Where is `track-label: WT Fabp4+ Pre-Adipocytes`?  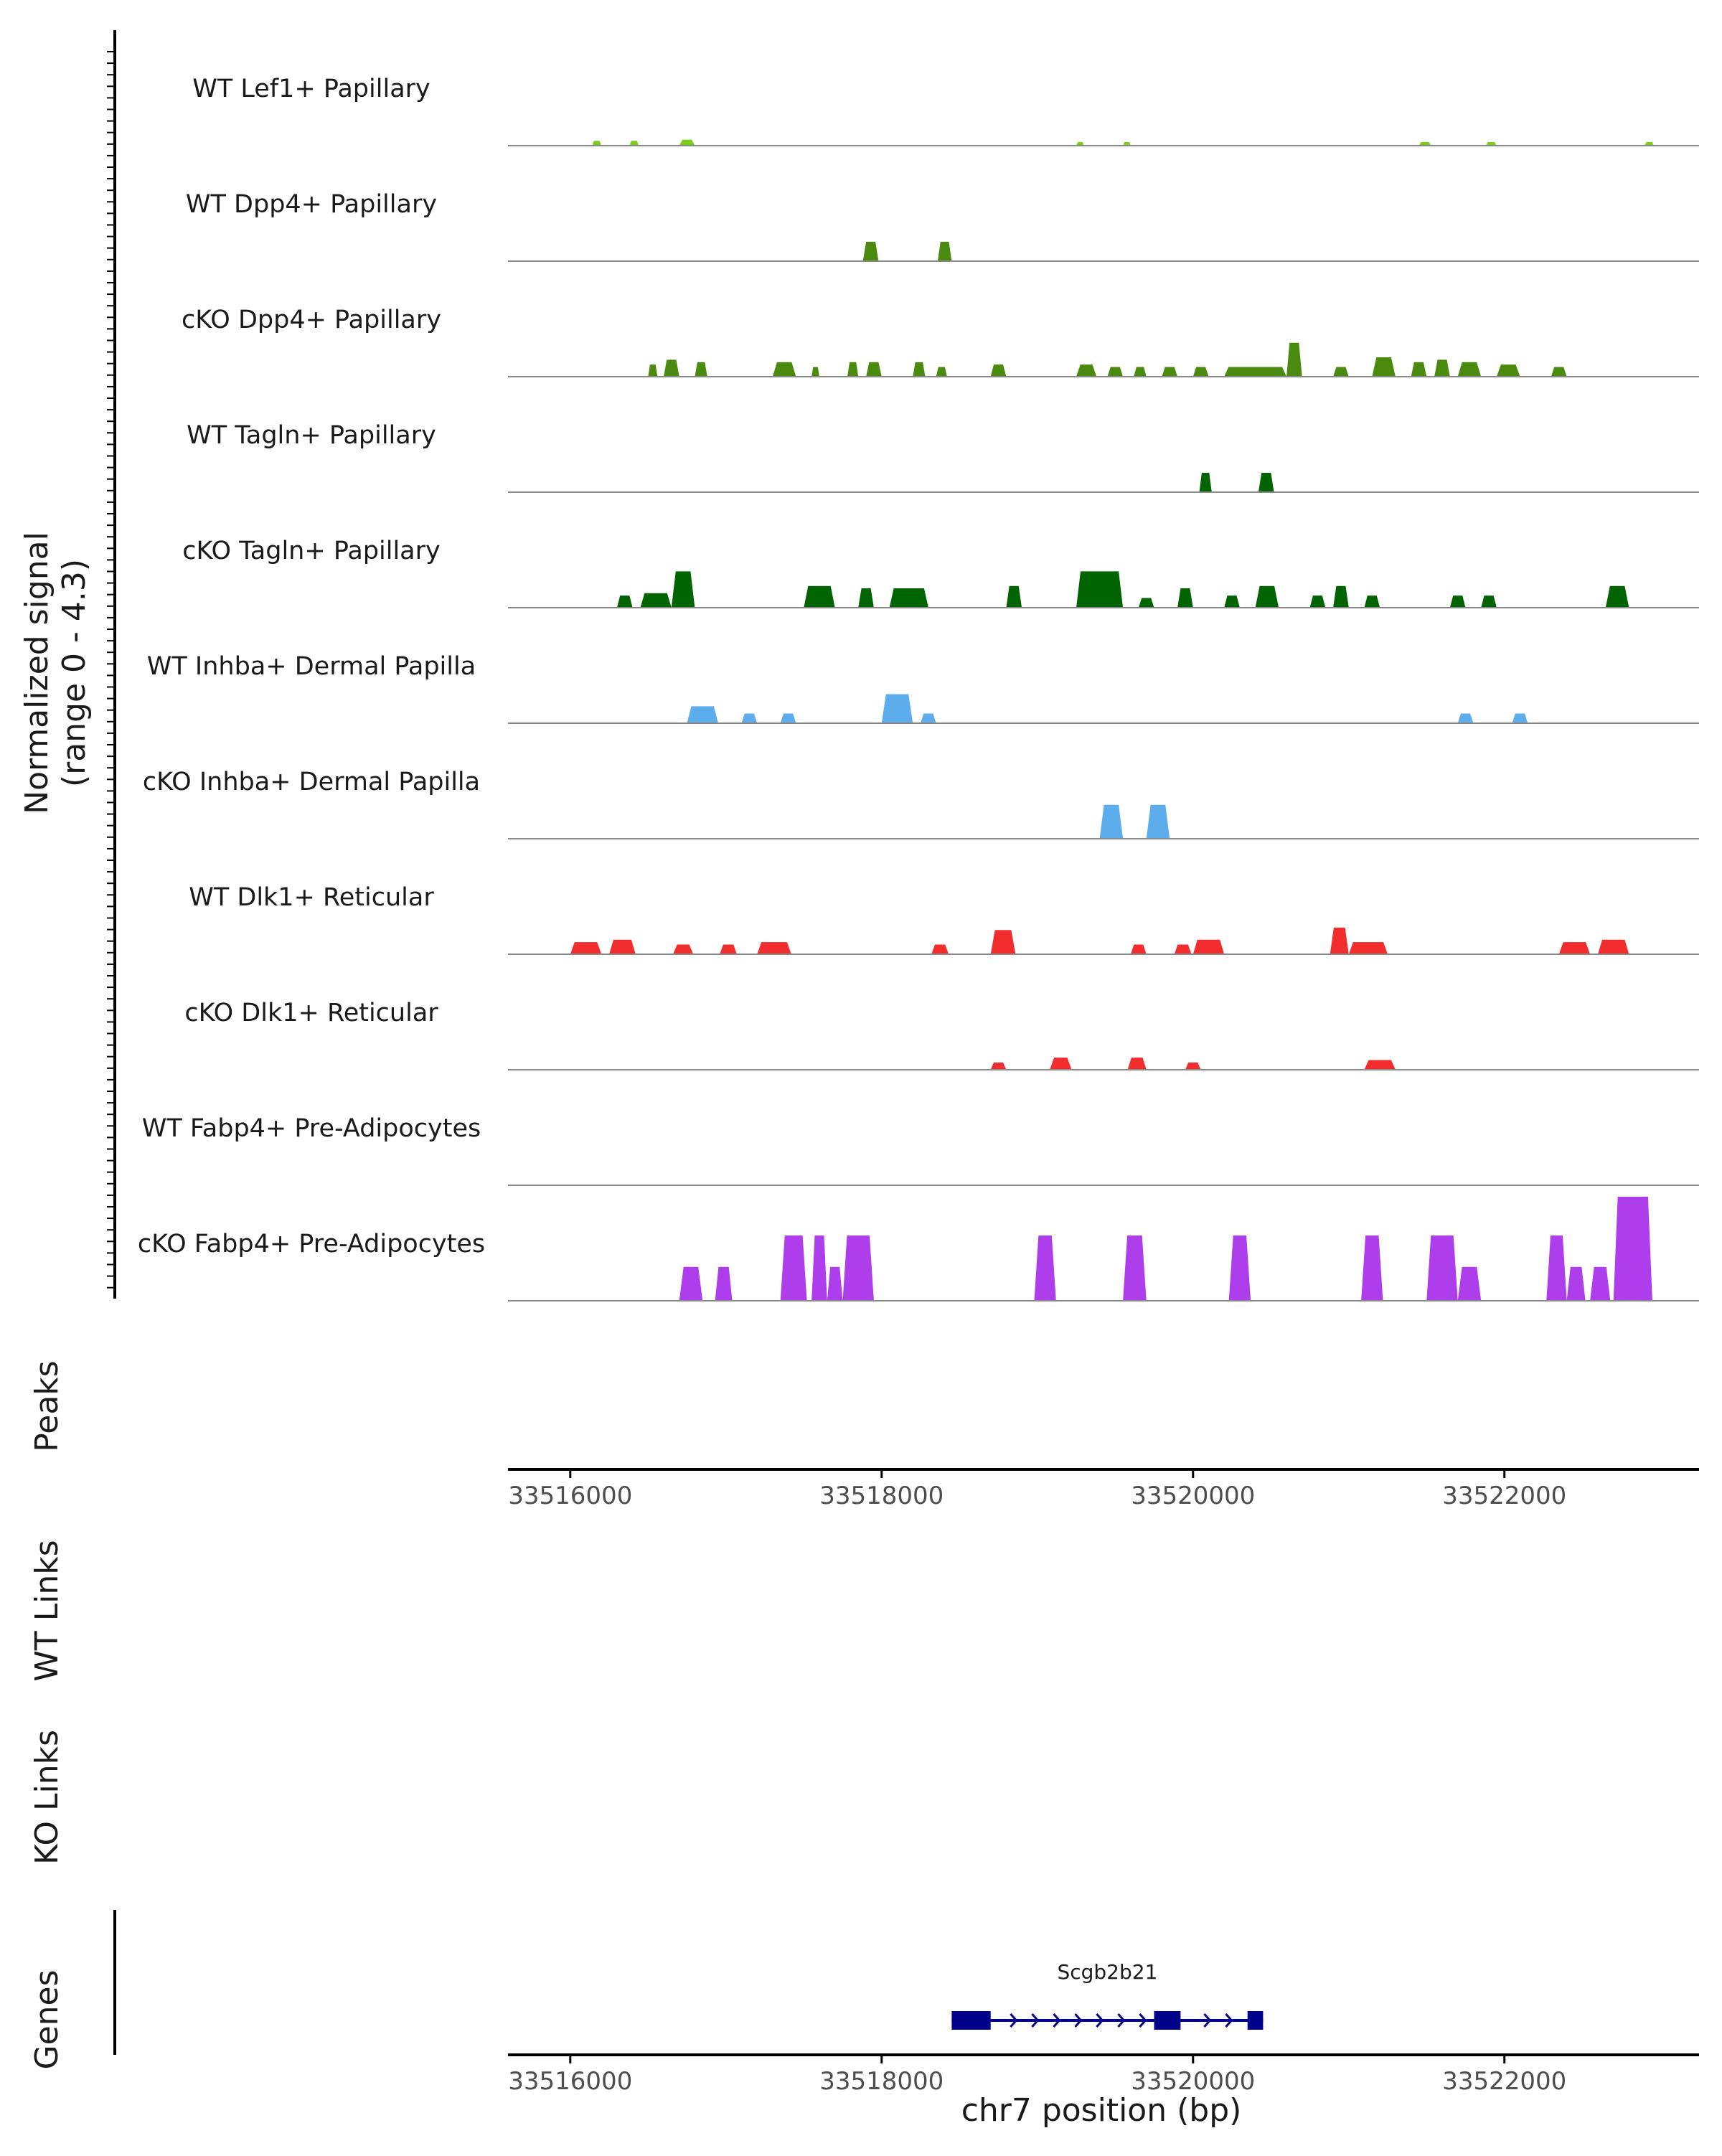 track-label: WT Fabp4+ Pre-Adipocytes is located at coordinates (312, 1129).